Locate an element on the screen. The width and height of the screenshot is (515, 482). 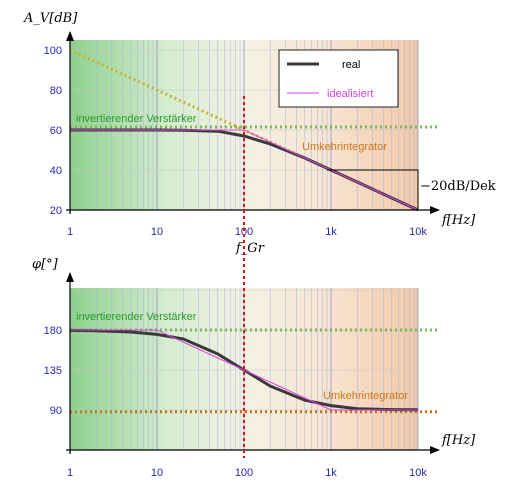
top-series-idealisiert is located at coordinates (244, 170).